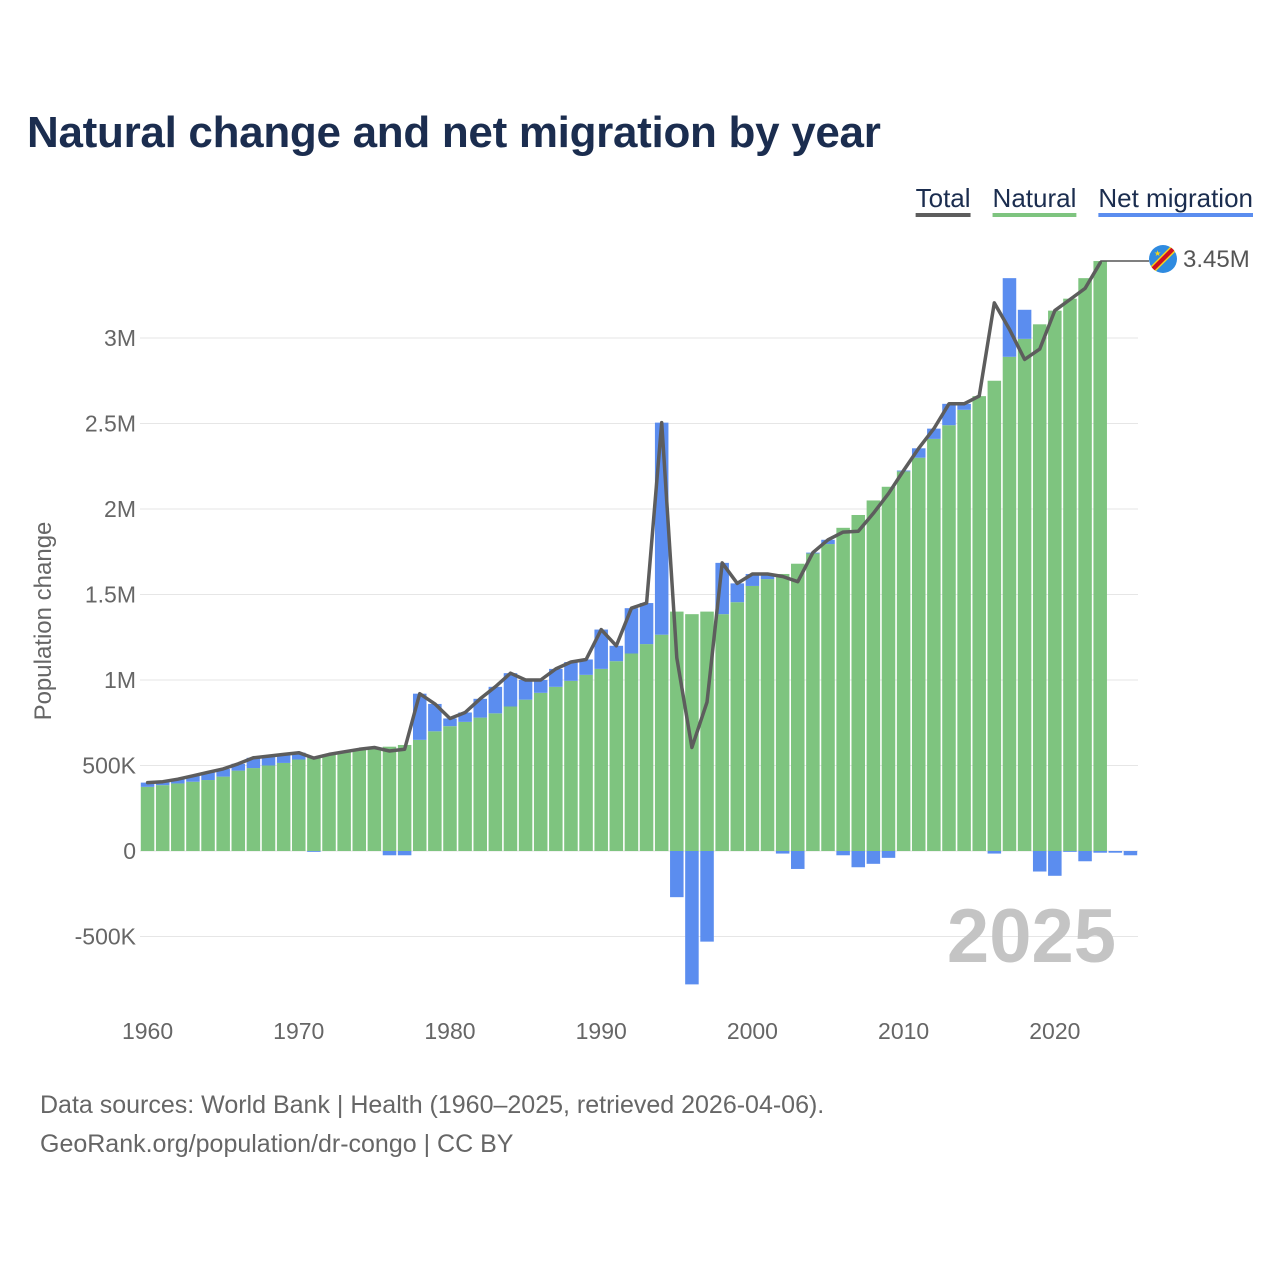  Describe the element at coordinates (943, 198) in the screenshot. I see `legend-item-total: Total` at that location.